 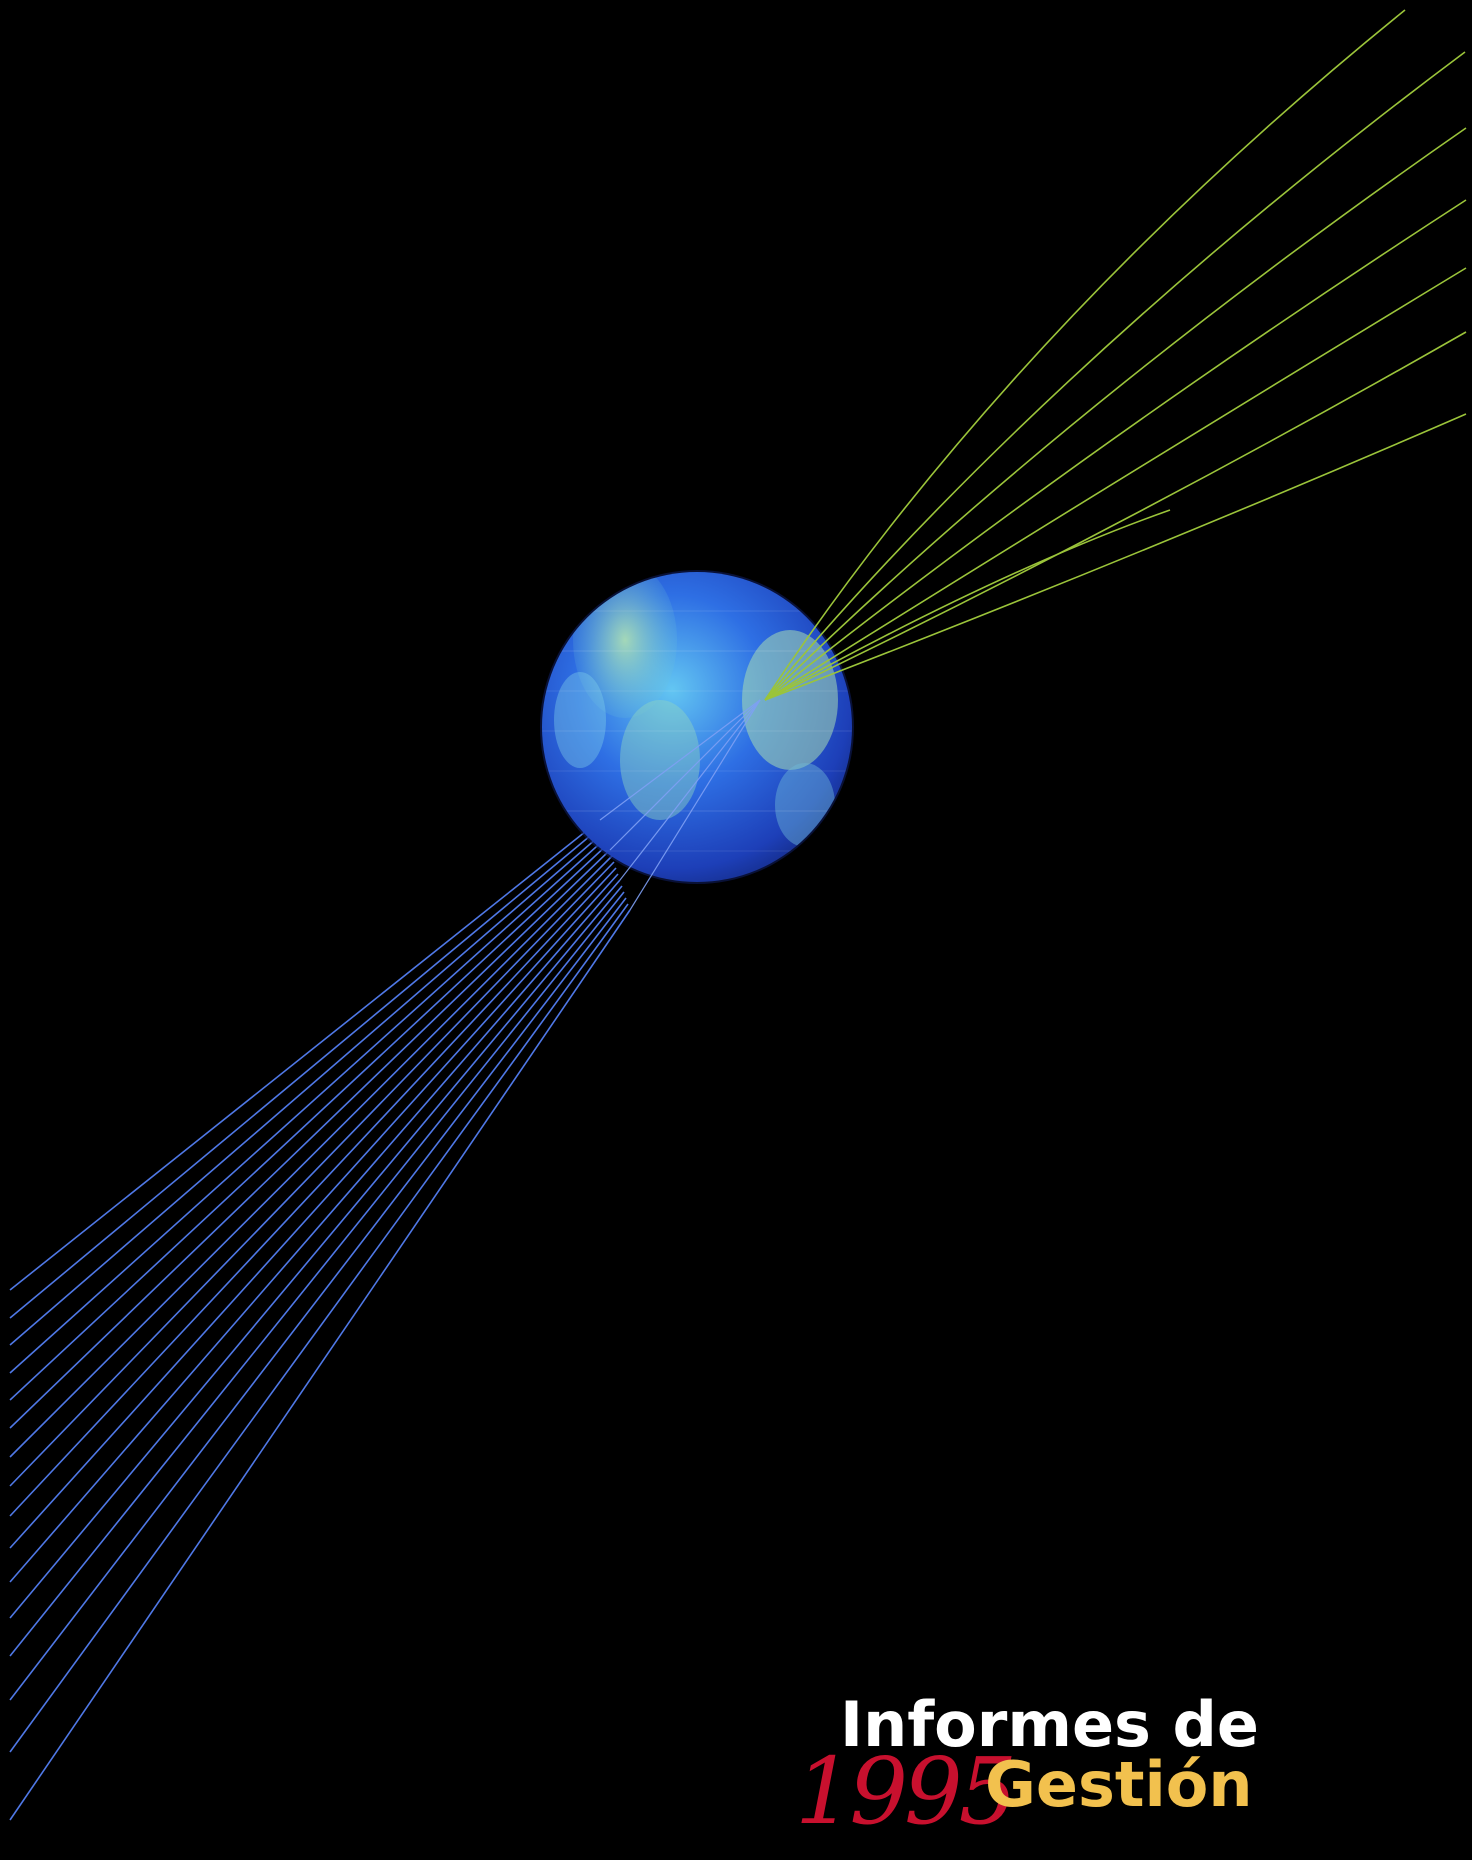 What do you see at coordinates (906, 1791) in the screenshot?
I see `title-year: 1995` at bounding box center [906, 1791].